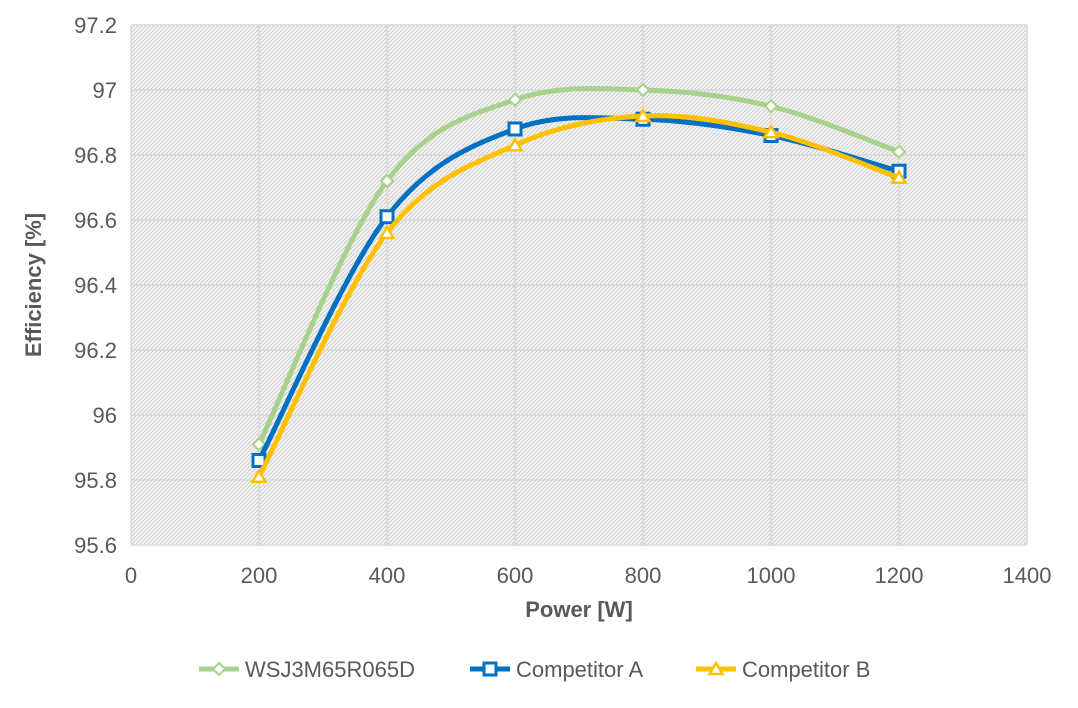  I want to click on legend: WSJ3M65R065D Competitor A Competitor B, so click(534, 669).